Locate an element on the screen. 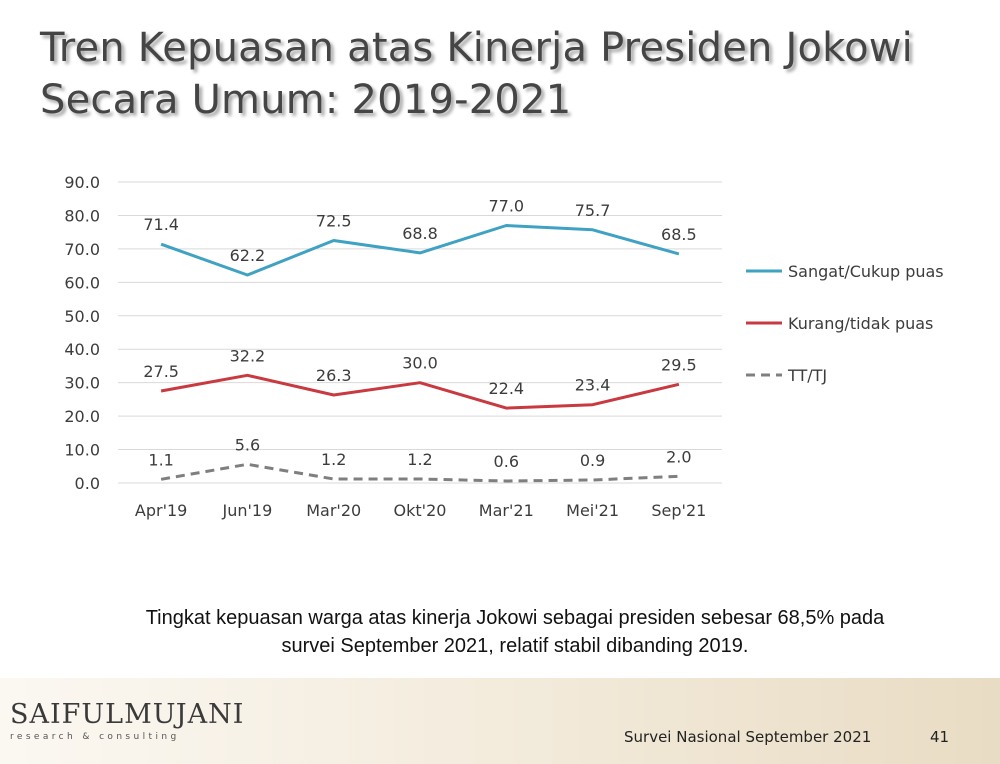  x-tick-label: Jun'19 is located at coordinates (247, 510).